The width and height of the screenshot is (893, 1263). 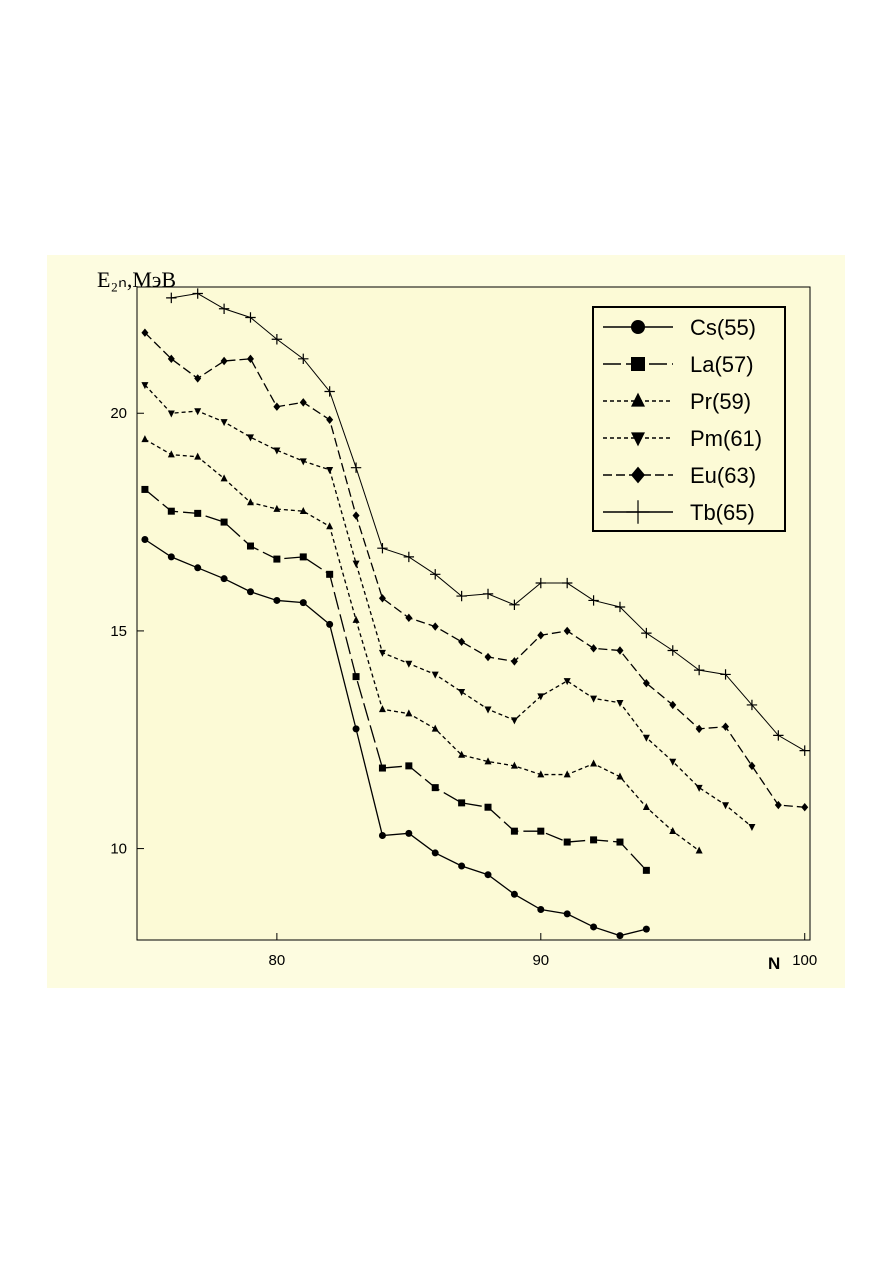 What do you see at coordinates (118, 631) in the screenshot?
I see `y-tick-label: 15` at bounding box center [118, 631].